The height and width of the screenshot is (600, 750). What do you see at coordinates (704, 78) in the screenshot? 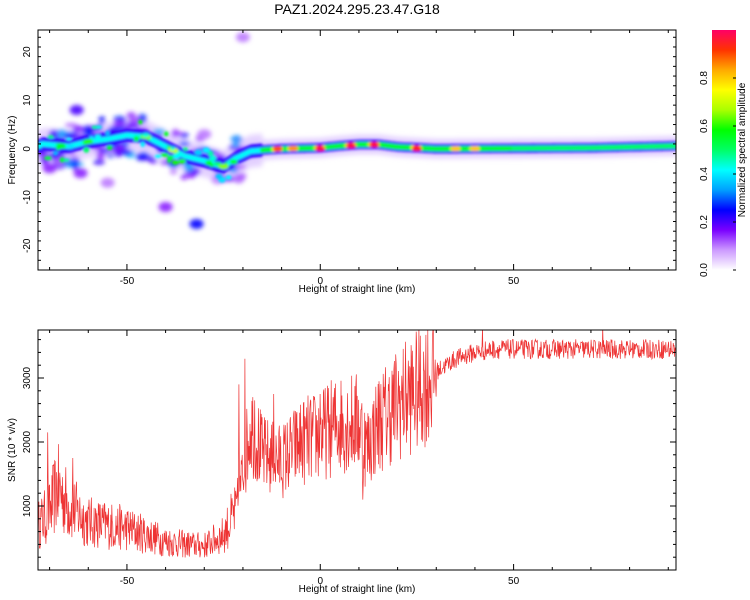
I see `colorbar-tick-label: 0.8` at bounding box center [704, 78].